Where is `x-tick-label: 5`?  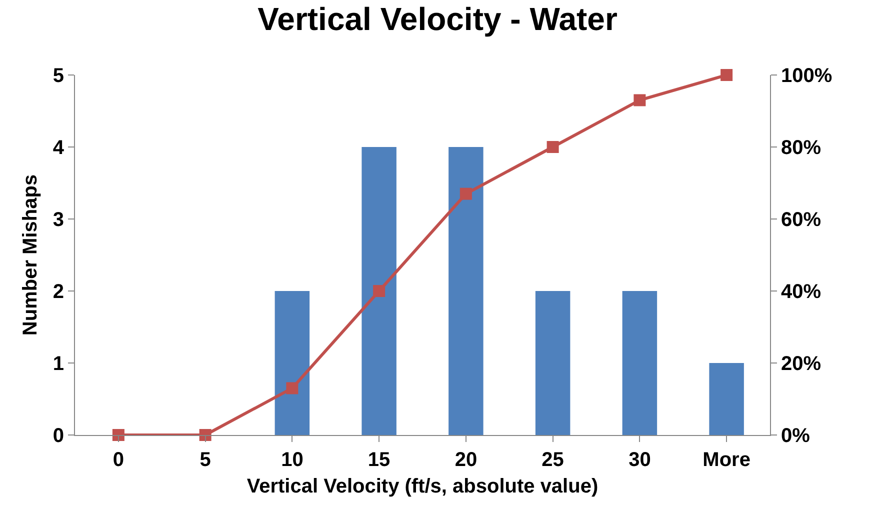
x-tick-label: 5 is located at coordinates (205, 460).